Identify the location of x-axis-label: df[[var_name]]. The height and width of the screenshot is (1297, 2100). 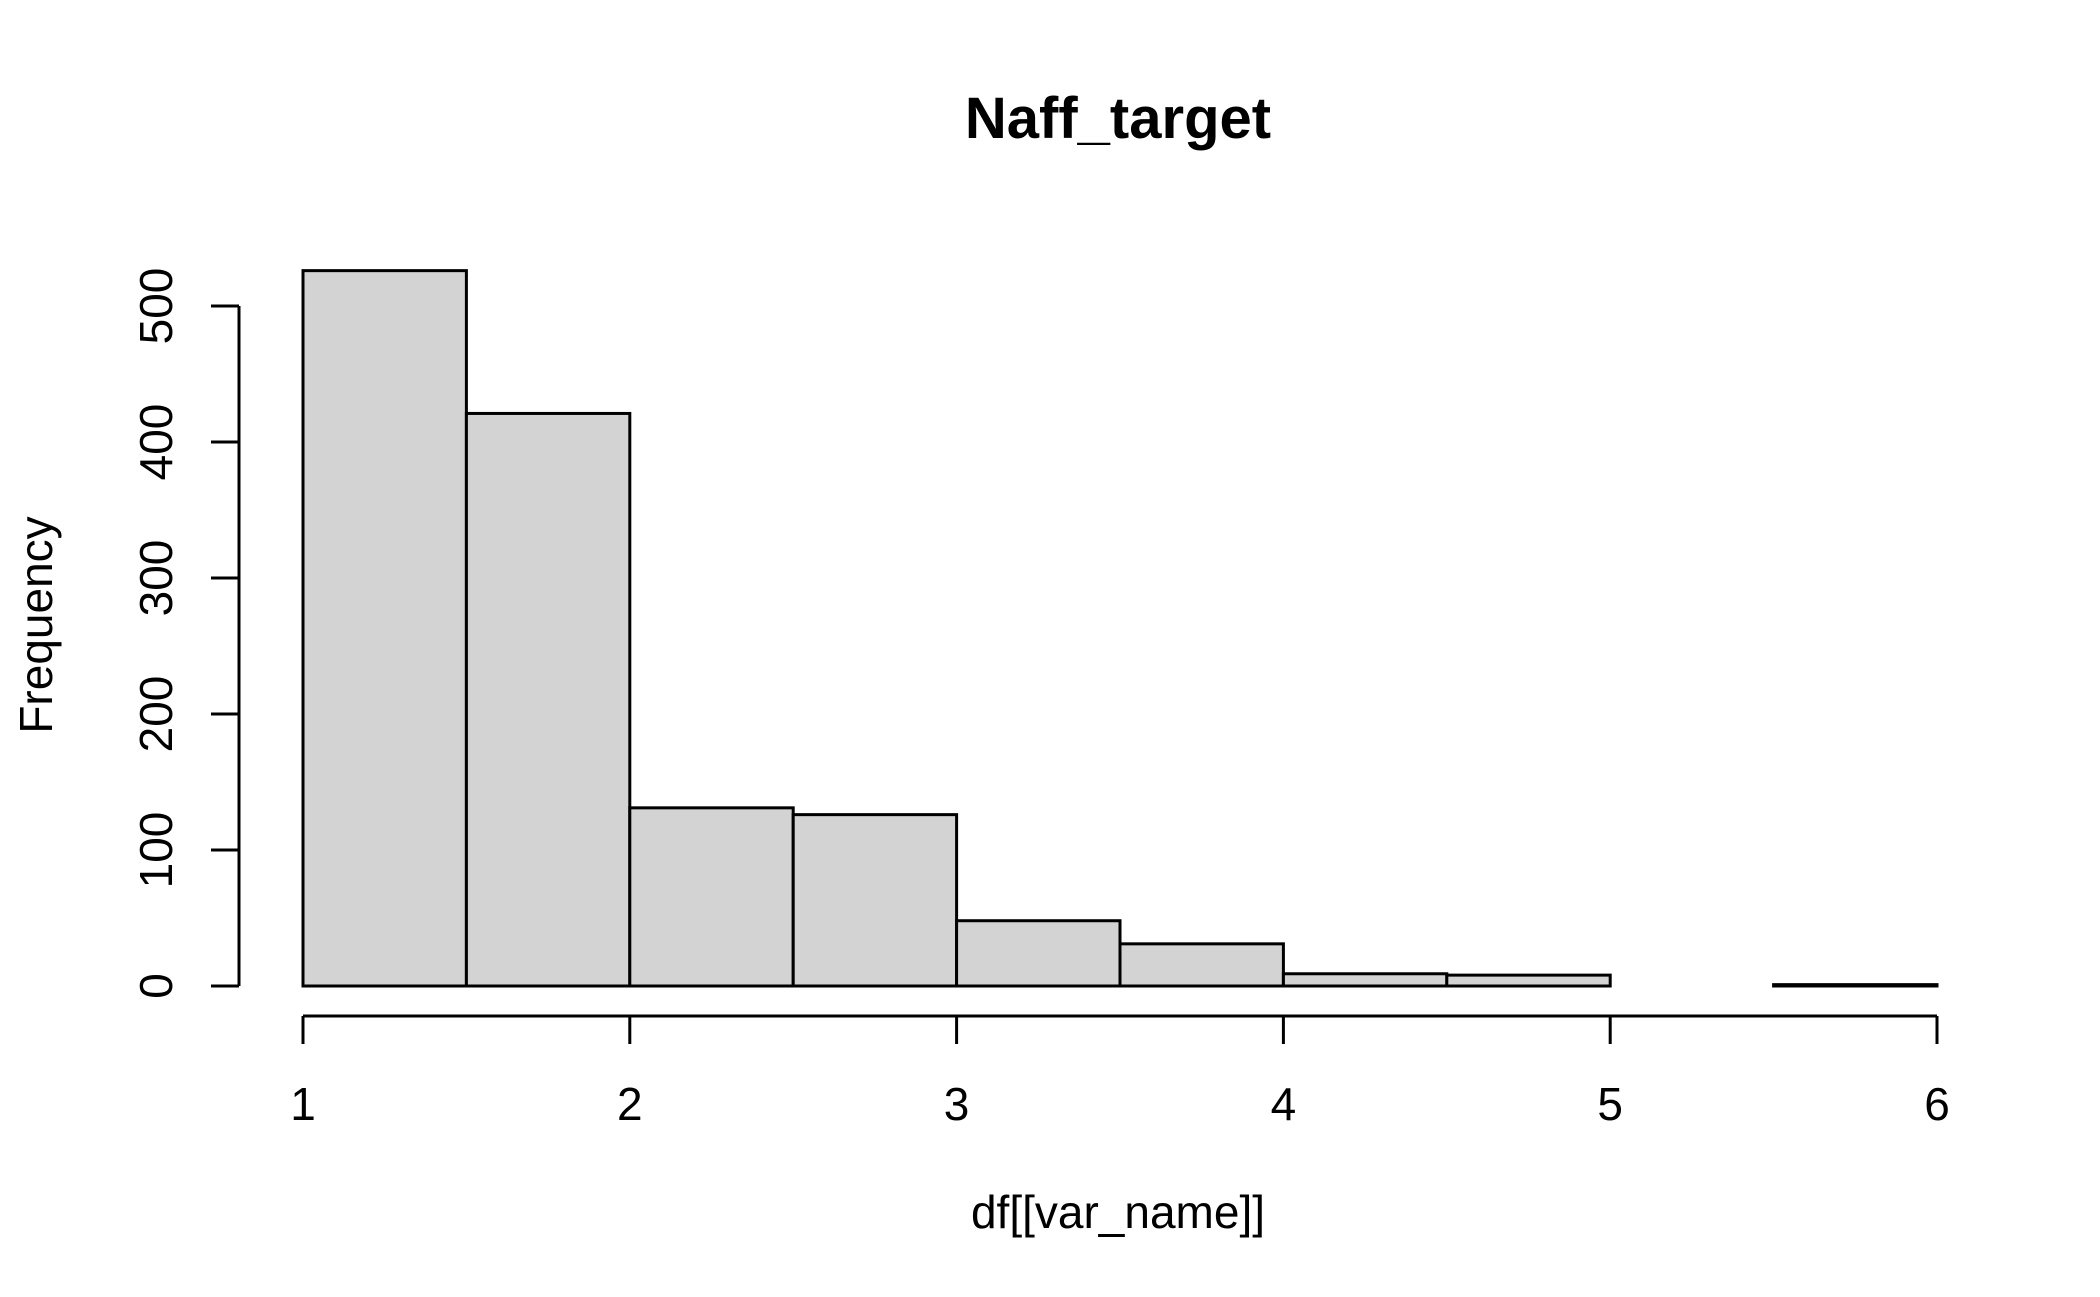
(1118, 1212).